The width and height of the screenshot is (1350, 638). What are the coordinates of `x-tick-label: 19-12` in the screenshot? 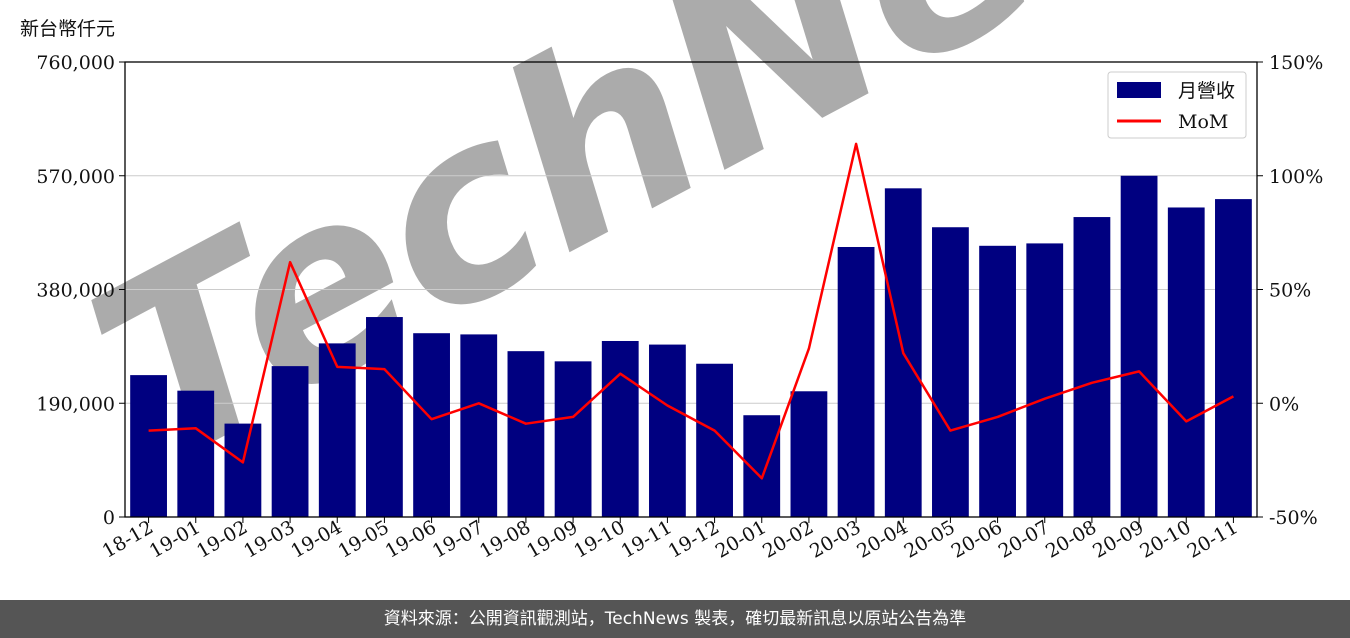 It's located at (694, 539).